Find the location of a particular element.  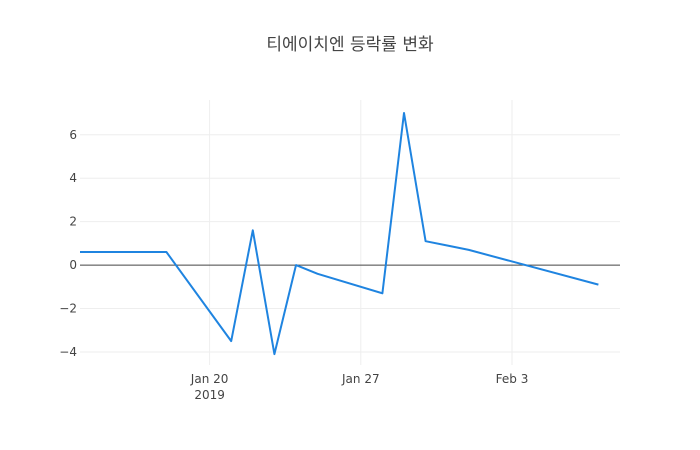

x-tick-label: Jan 20 is located at coordinates (209, 379).